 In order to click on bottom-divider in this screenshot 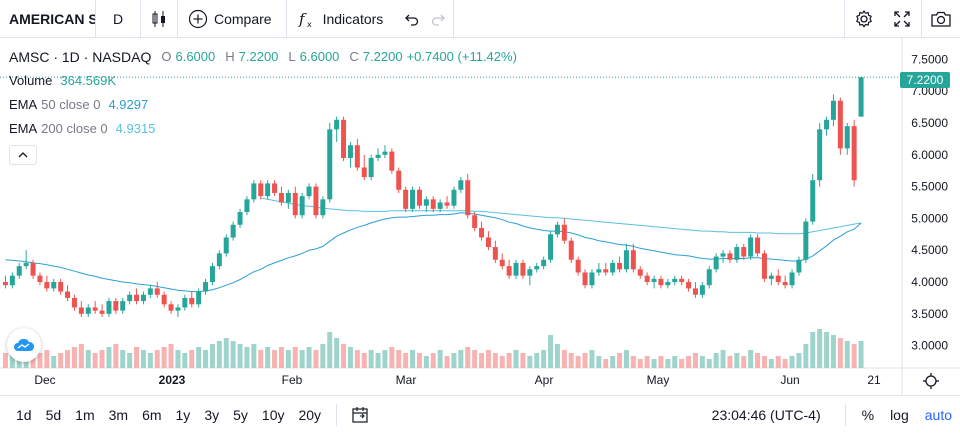, I will do `click(845, 415)`.